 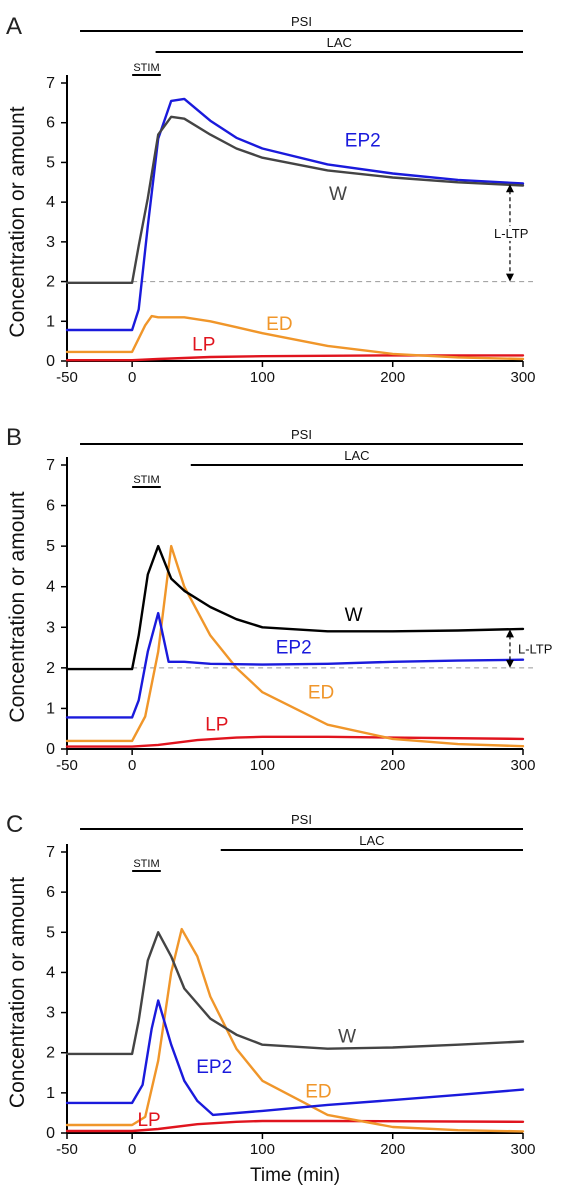 I want to click on panel-letter: A, so click(x=14, y=26).